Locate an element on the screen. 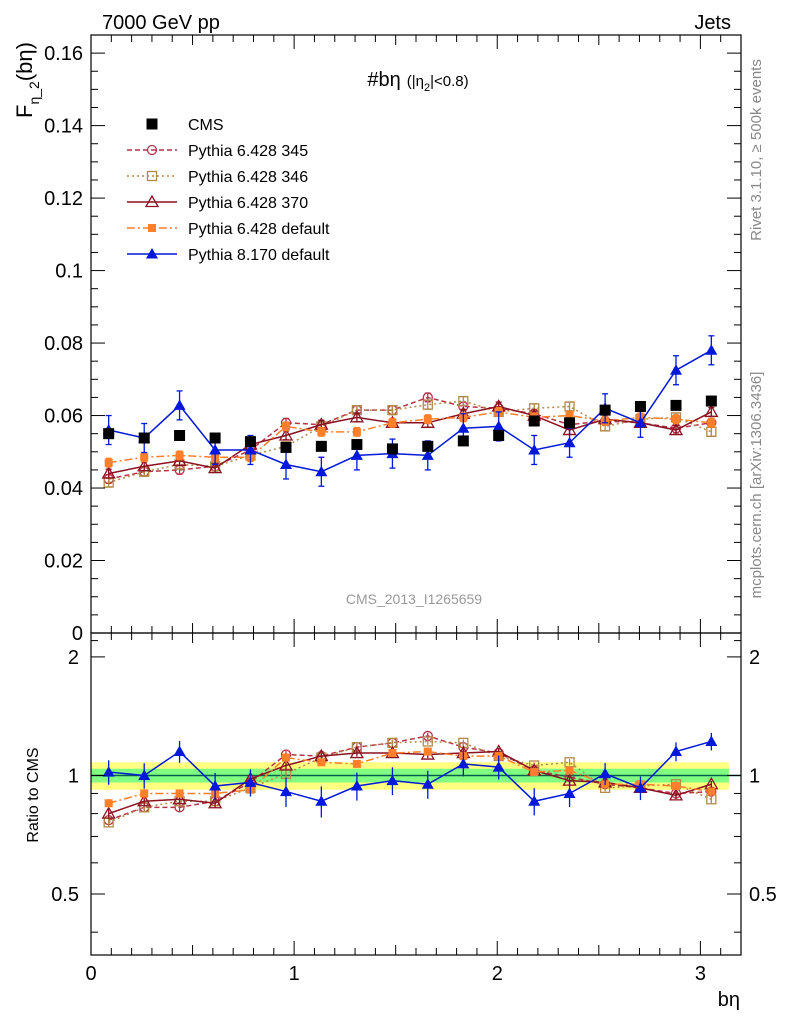 Image resolution: width=786 pixels, height=1024 pixels. ratio-y-axis-title: Ratio to CMS is located at coordinates (33, 794).